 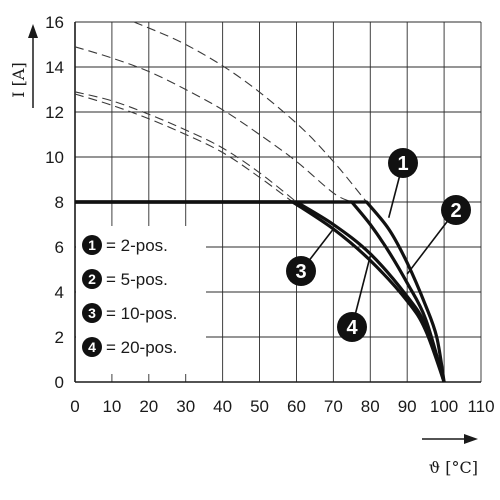 I want to click on x-tick-label: 10, so click(x=111, y=406).